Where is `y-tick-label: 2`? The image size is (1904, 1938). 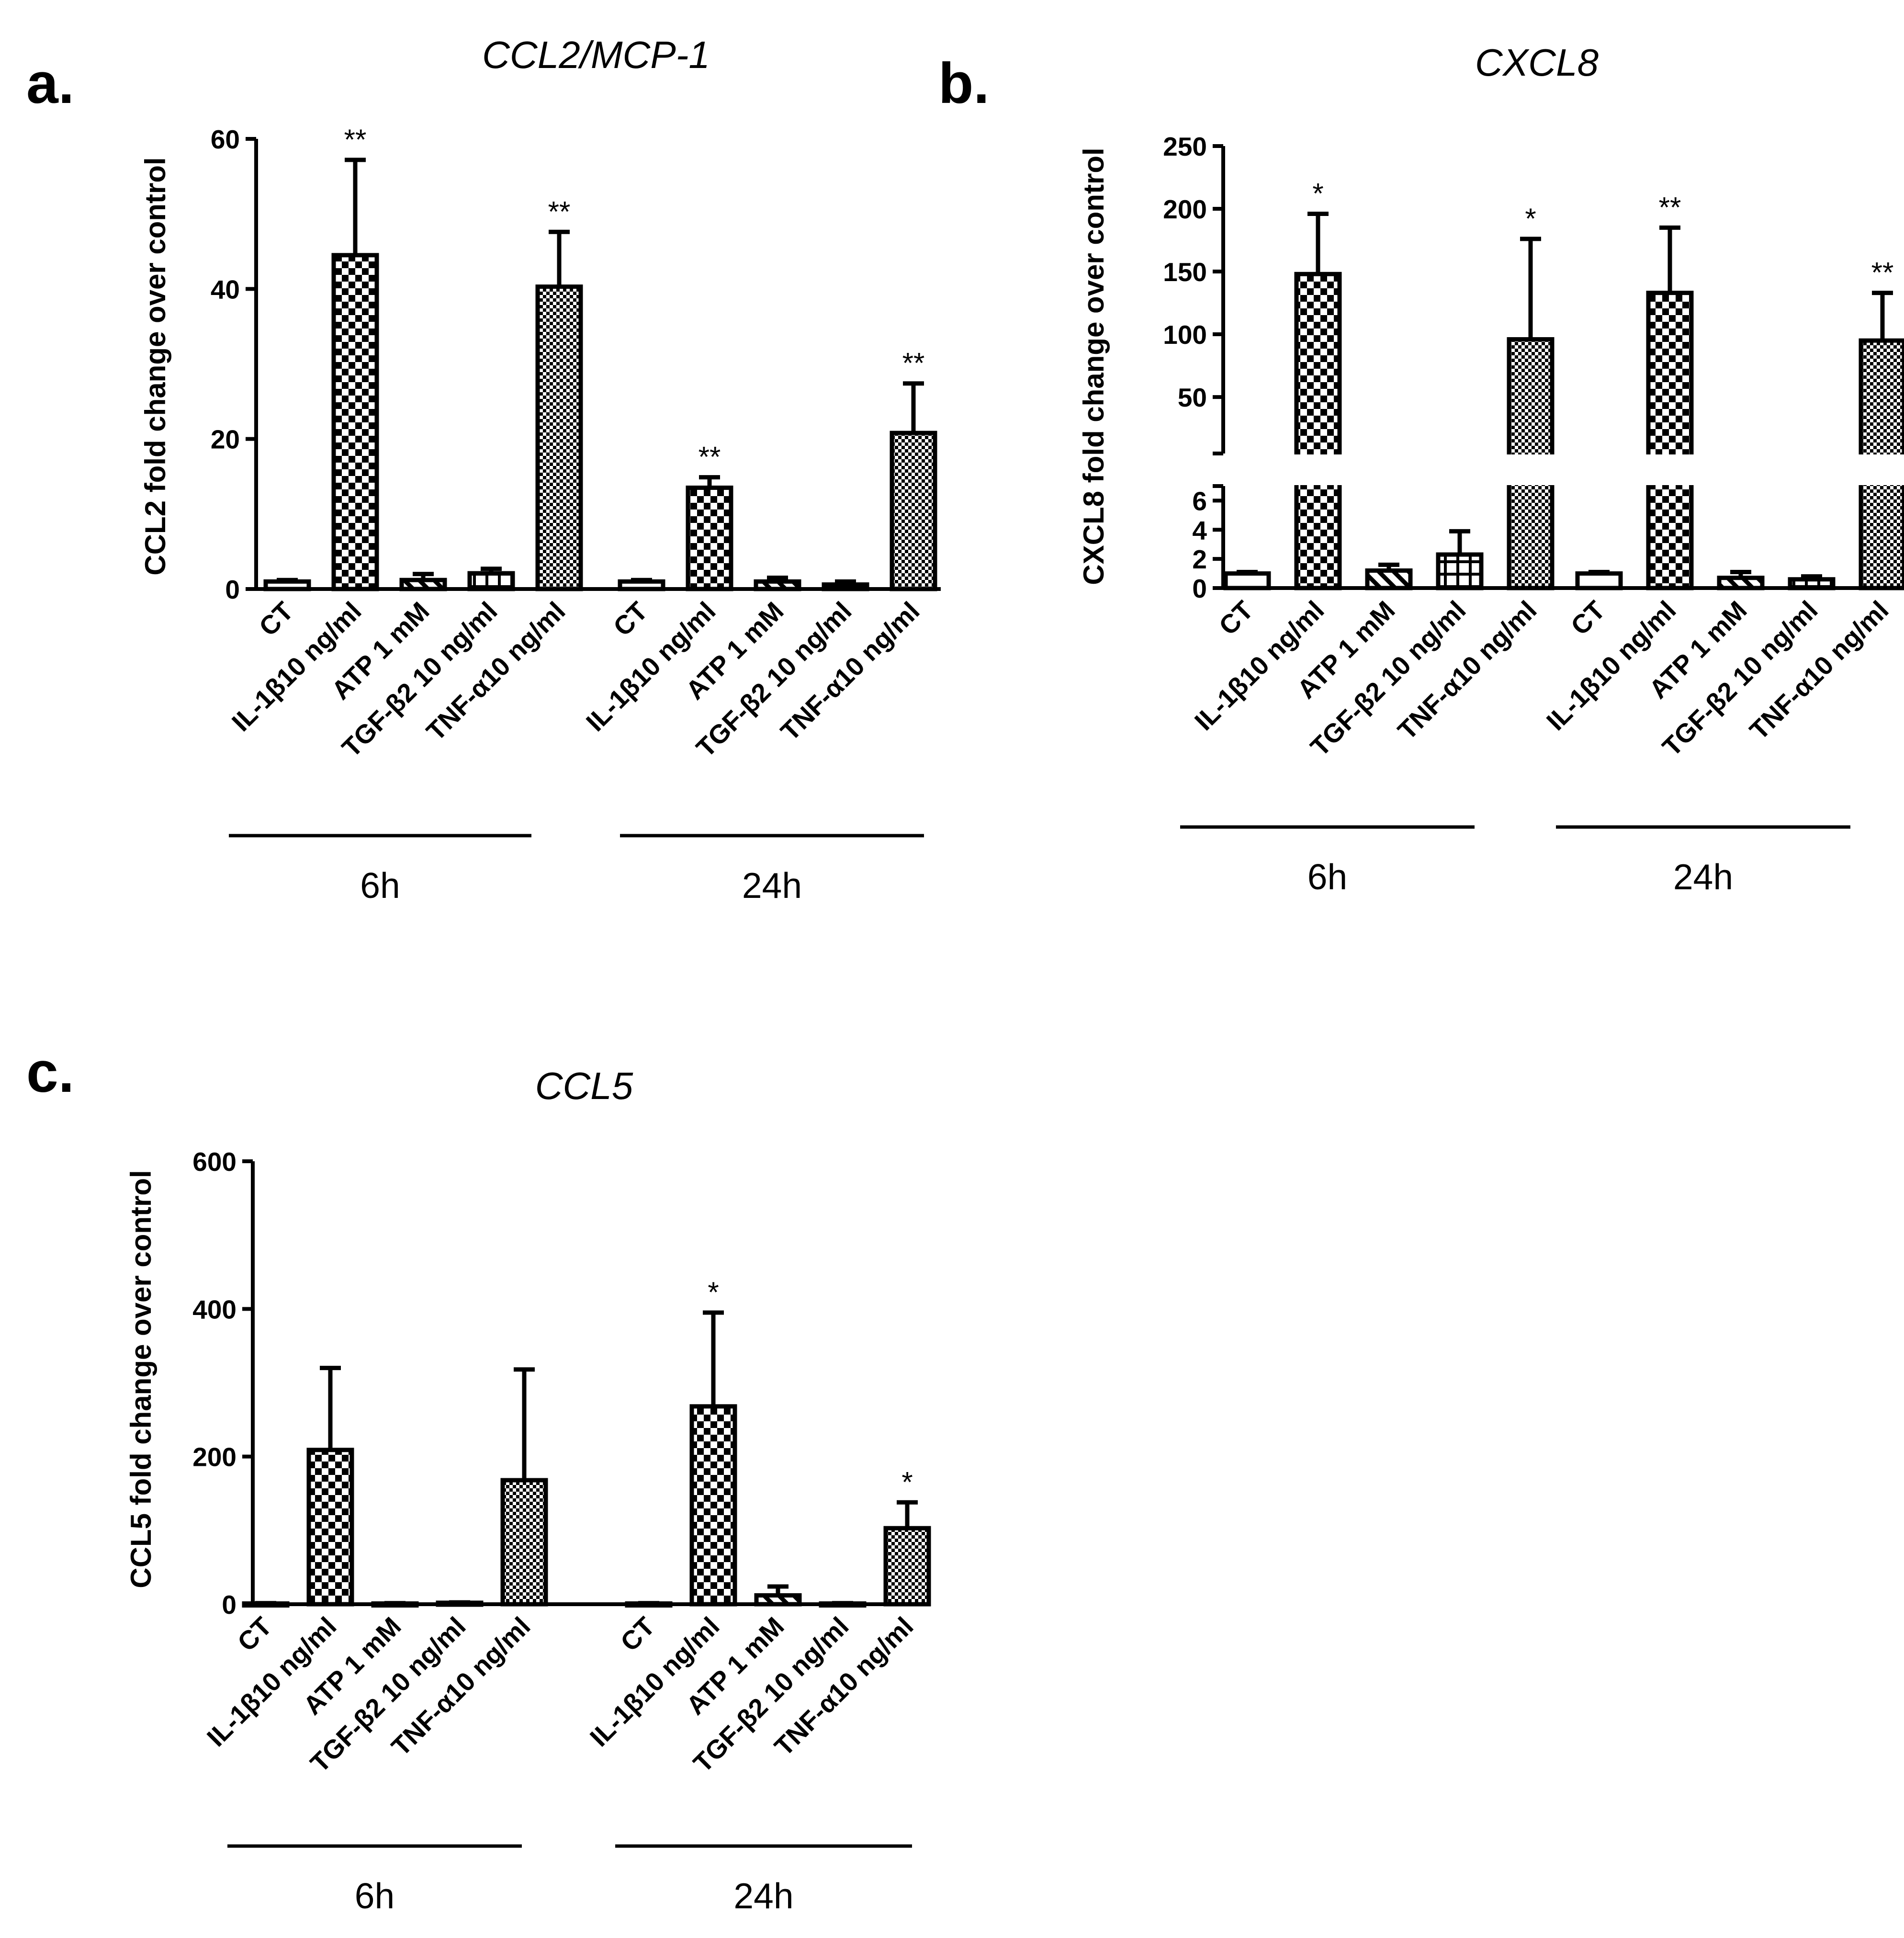
y-tick-label: 2 is located at coordinates (1199, 559).